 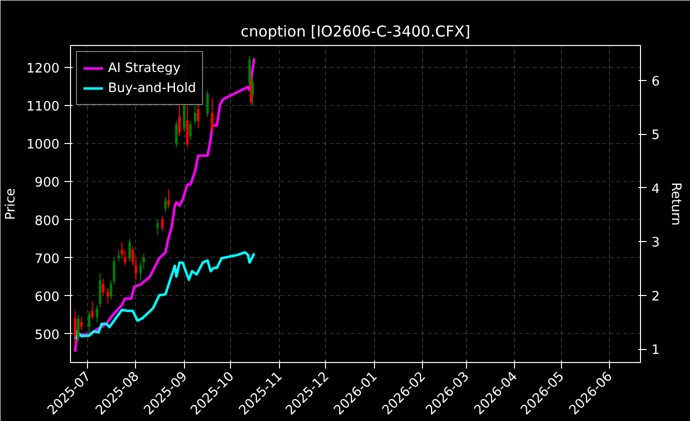 What do you see at coordinates (656, 136) in the screenshot?
I see `y2-tick-label: 5` at bounding box center [656, 136].